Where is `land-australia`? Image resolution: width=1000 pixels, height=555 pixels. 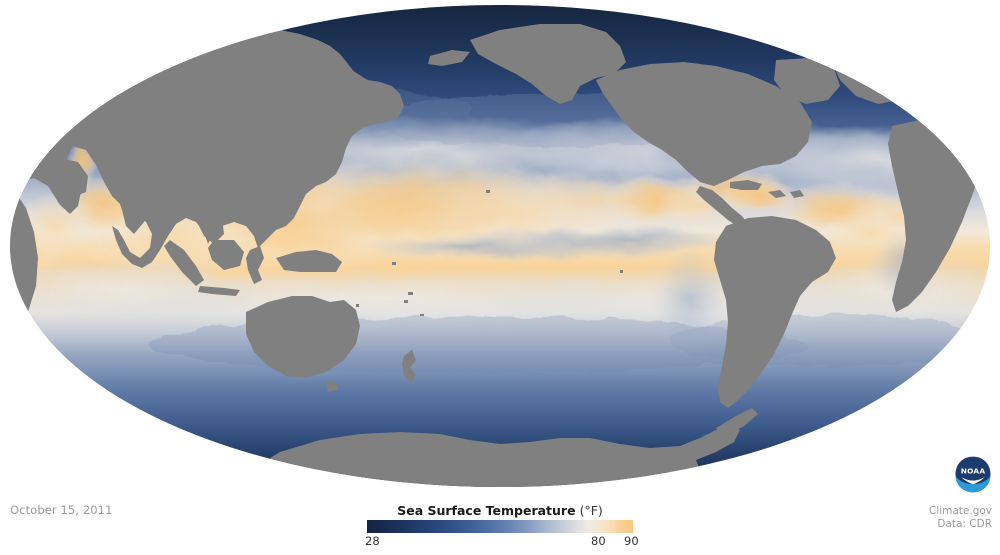 land-australia is located at coordinates (303, 337).